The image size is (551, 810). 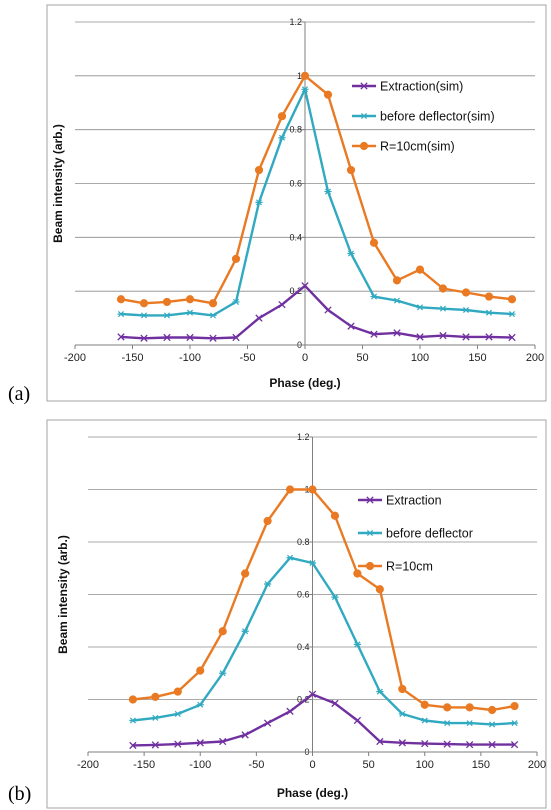 I want to click on x-tick-label: -100, so click(x=200, y=765).